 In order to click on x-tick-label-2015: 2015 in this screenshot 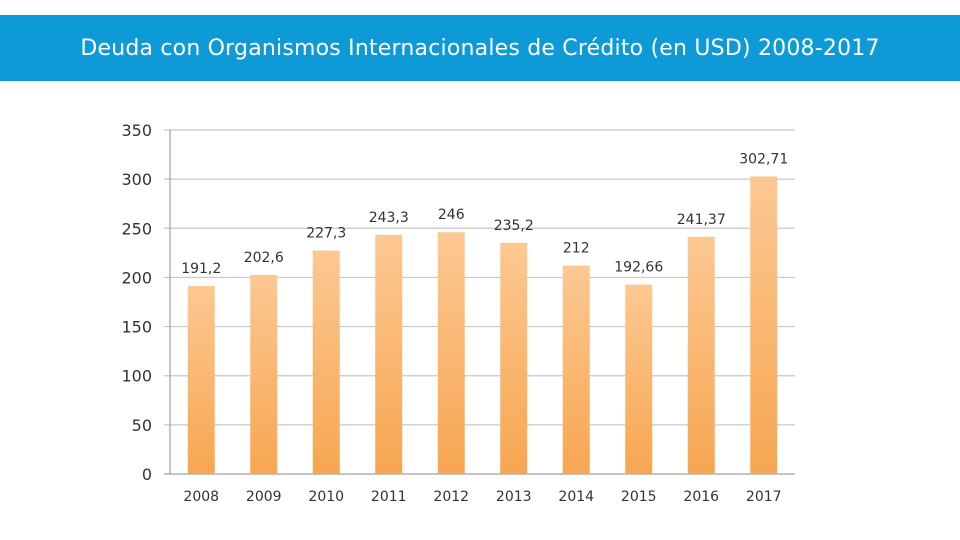, I will do `click(639, 497)`.